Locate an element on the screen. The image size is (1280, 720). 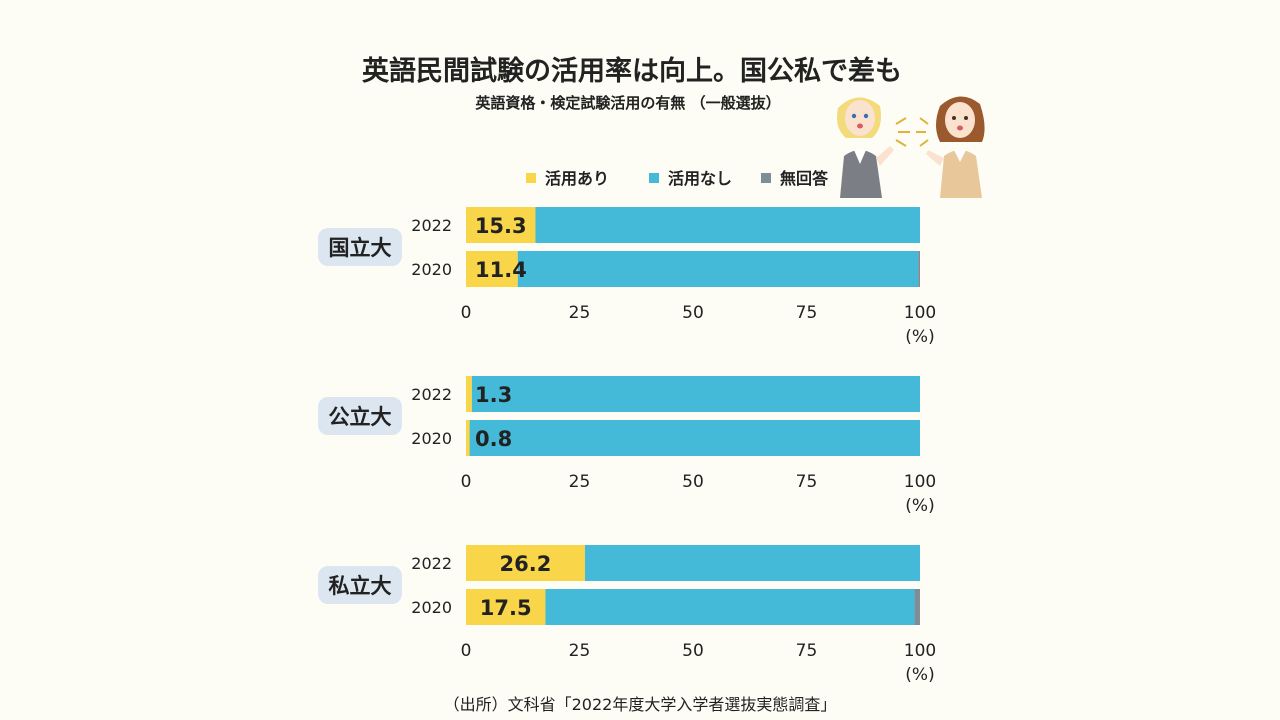
legend-label: 無回答 is located at coordinates (804, 178).